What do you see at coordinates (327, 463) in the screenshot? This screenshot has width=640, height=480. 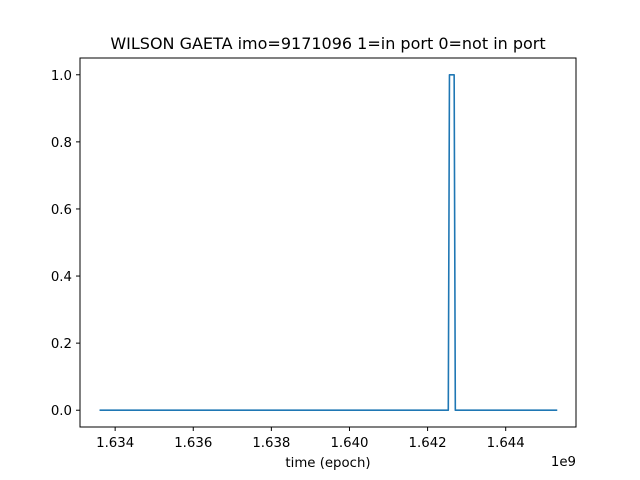 I see `x-axis-label: time (epoch)` at bounding box center [327, 463].